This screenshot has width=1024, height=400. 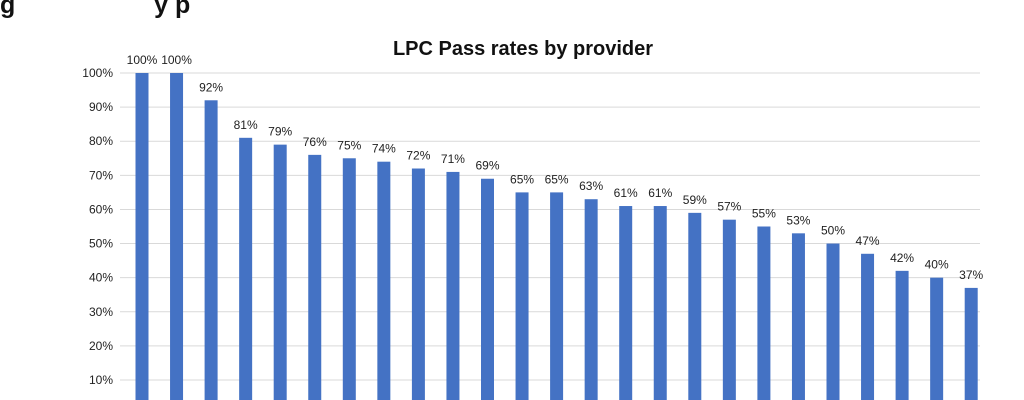 I want to click on bar-data-label: 47%, so click(x=868, y=241).